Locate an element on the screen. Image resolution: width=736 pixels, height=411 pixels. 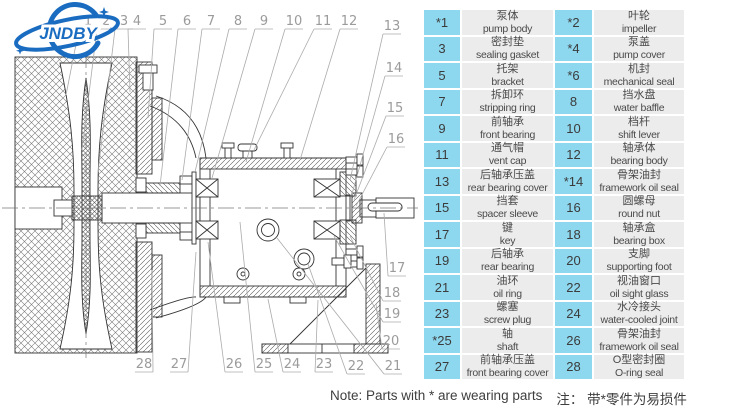
leader-number: 27 is located at coordinates (179, 364).